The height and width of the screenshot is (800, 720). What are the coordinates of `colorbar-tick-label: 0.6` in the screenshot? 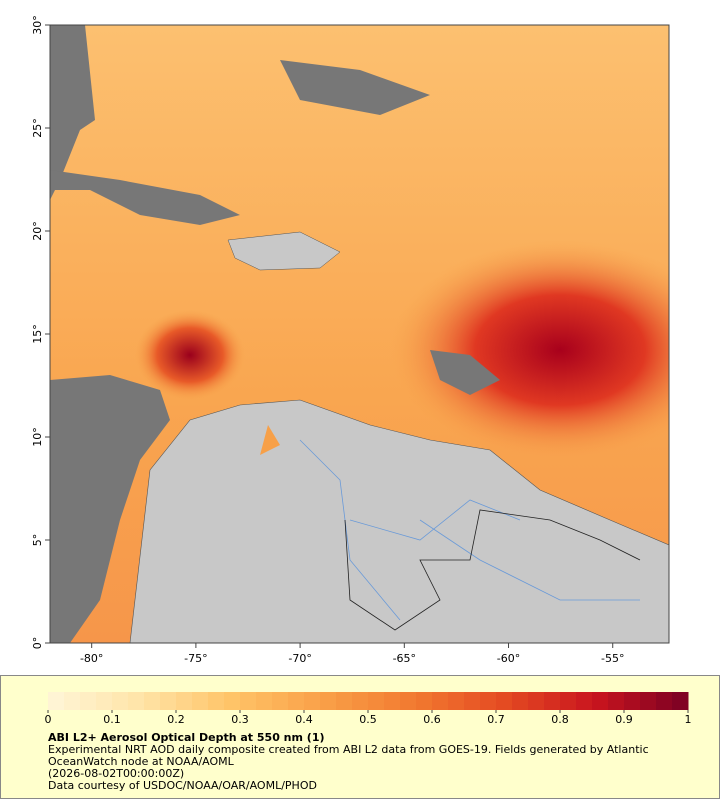 It's located at (432, 719).